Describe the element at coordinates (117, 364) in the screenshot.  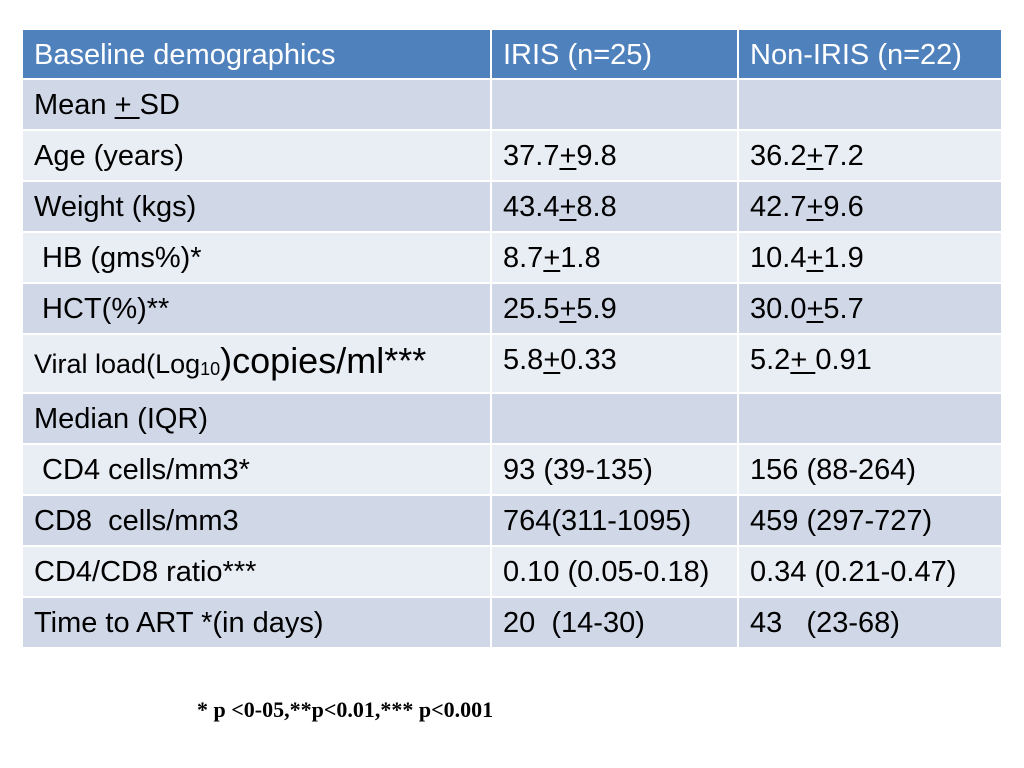
I see `row-label-text: Viral load(Log` at that location.